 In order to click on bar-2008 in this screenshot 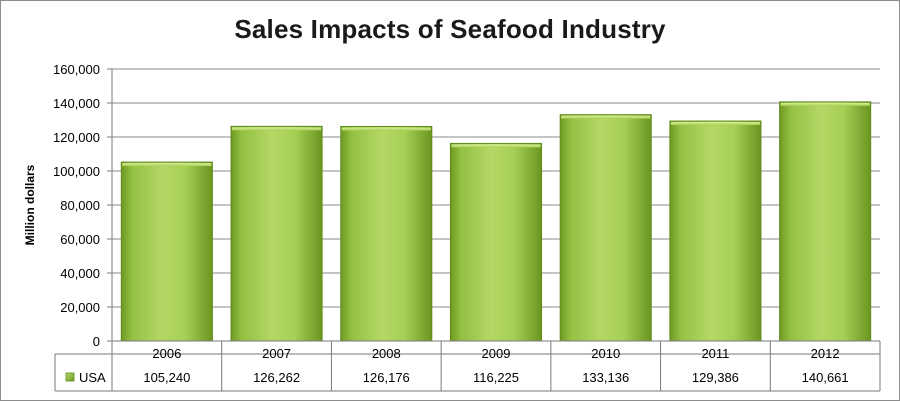, I will do `click(386, 234)`.